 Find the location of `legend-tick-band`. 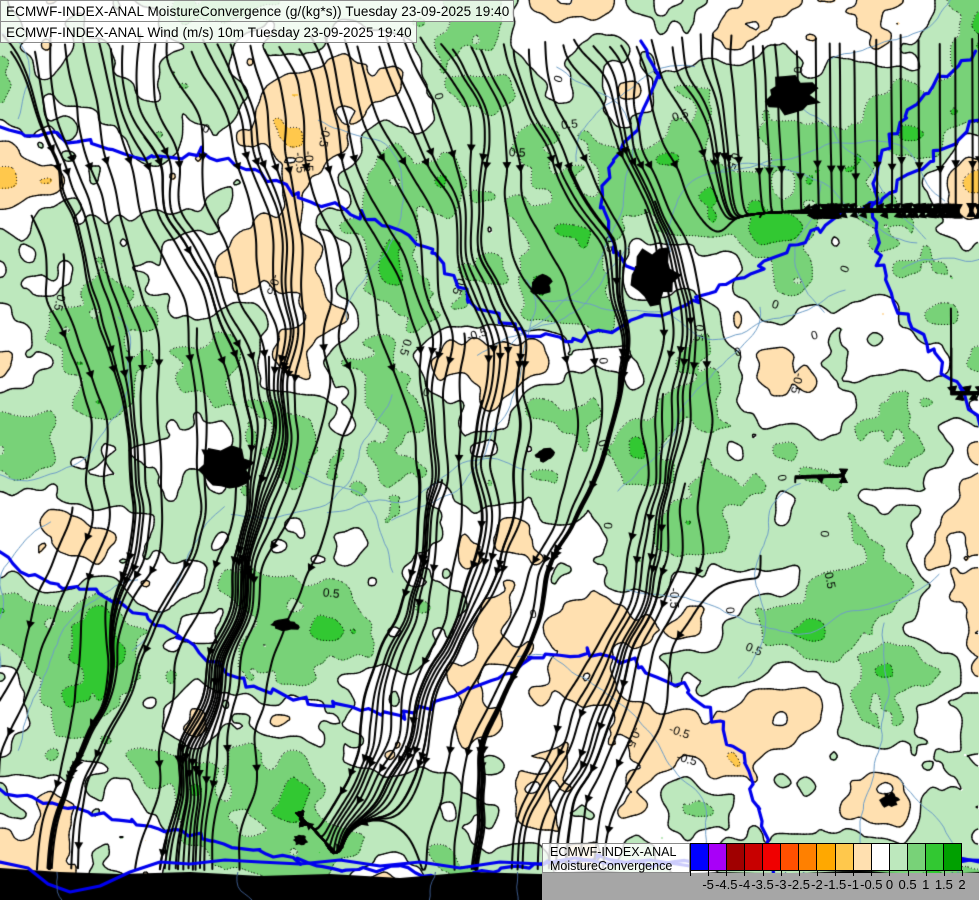

legend-tick-band is located at coordinates (760, 886).